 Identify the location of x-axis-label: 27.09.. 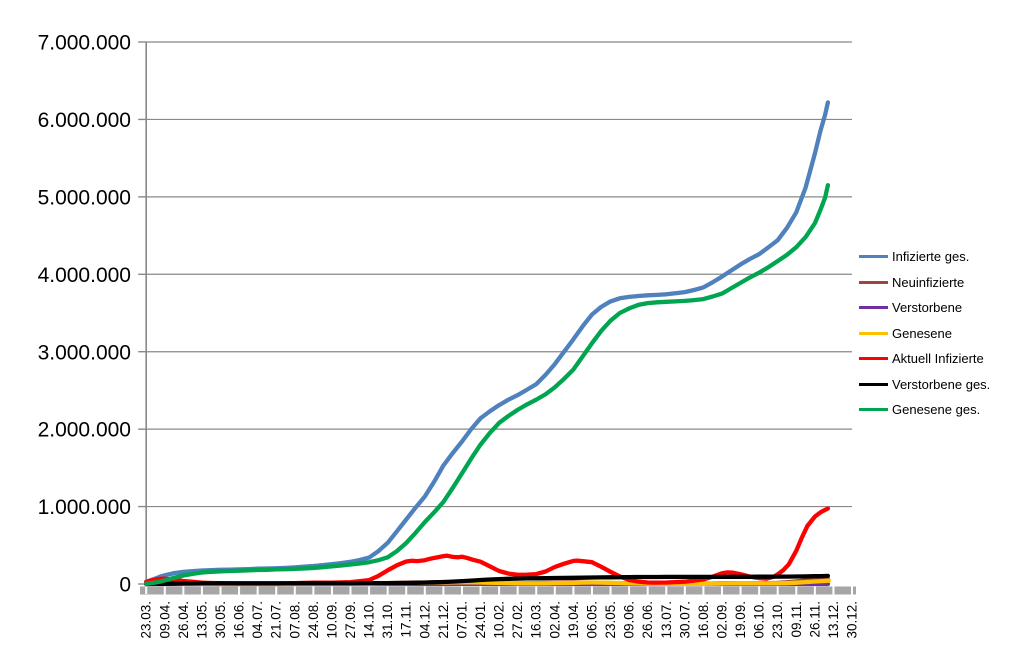
(350, 620).